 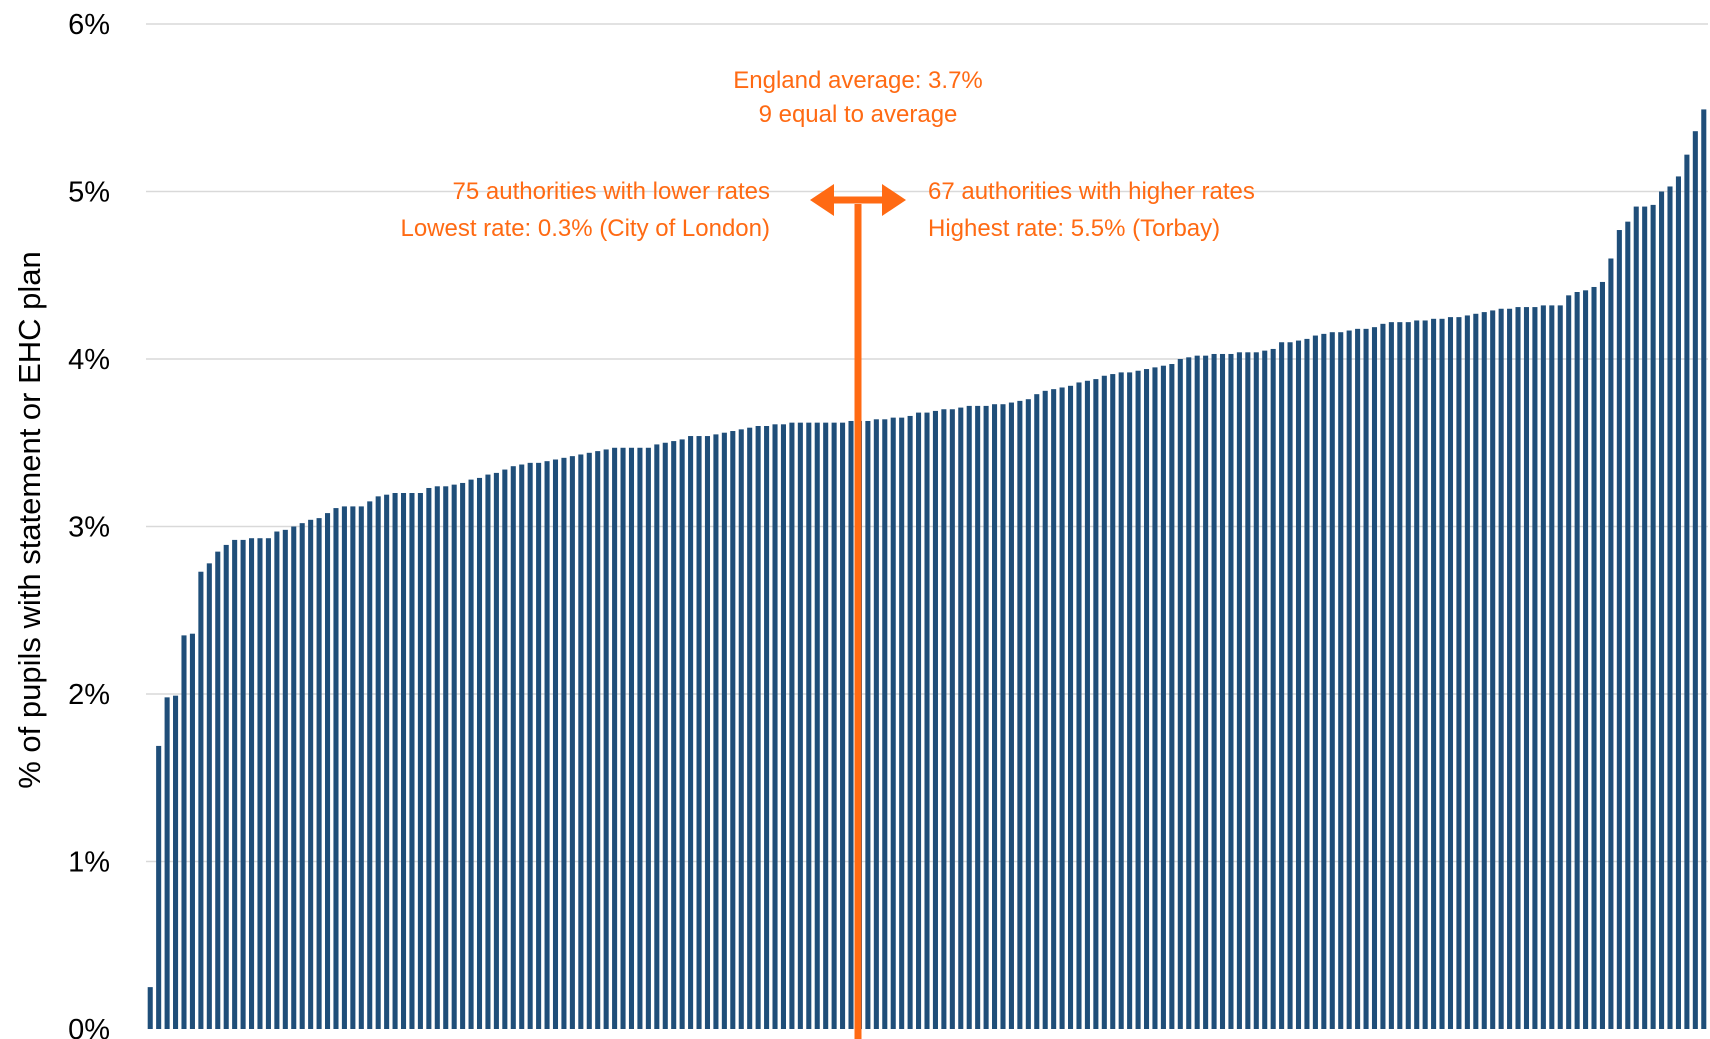 I want to click on y-tick-label: 2%, so click(x=89, y=695).